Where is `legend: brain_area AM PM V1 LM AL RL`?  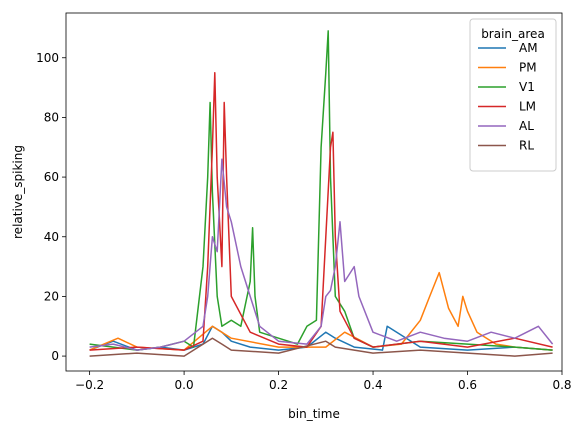 legend: brain_area AM PM V1 LM AL RL is located at coordinates (513, 95).